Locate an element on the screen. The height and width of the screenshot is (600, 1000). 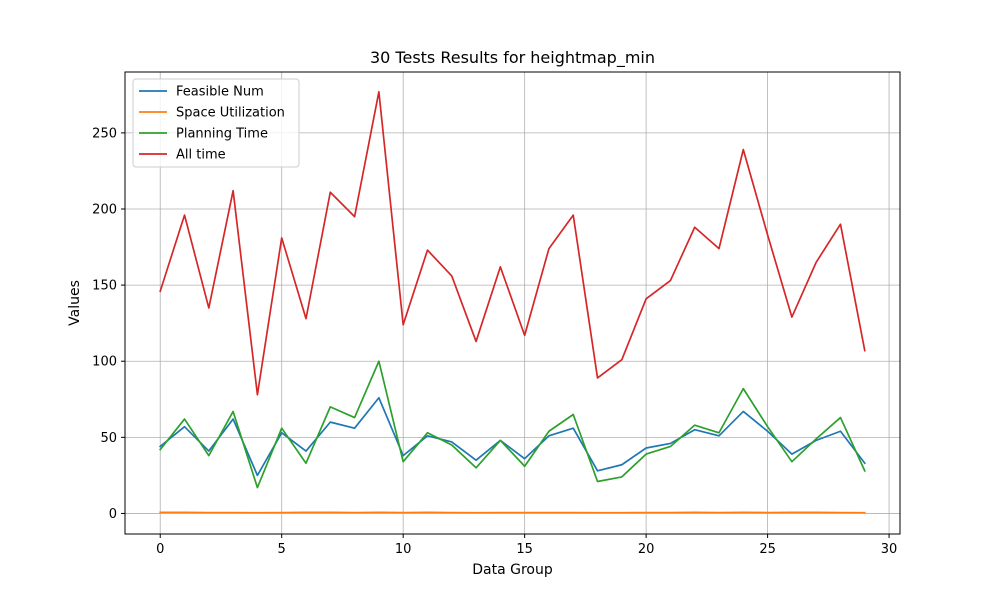
legend-box is located at coordinates (216, 123).